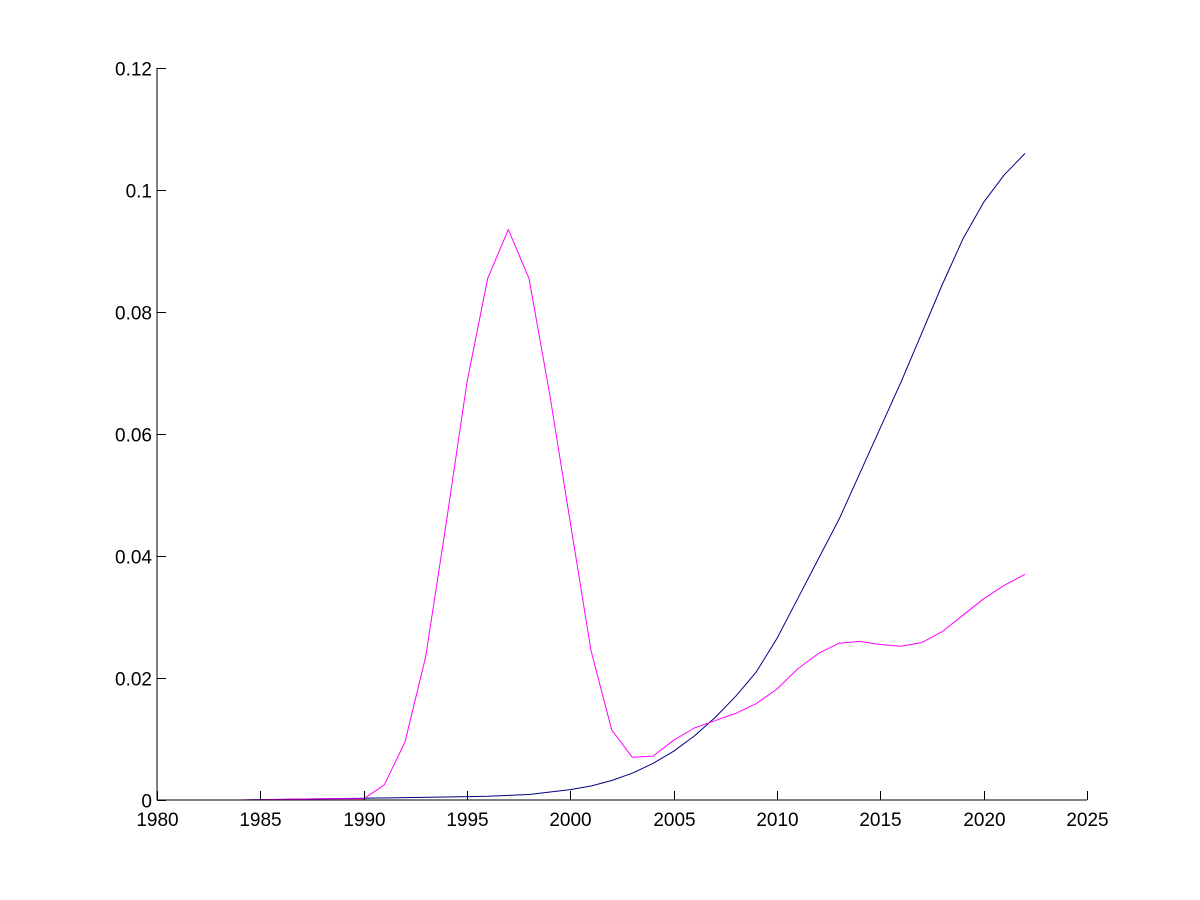  I want to click on y-tick-label: 0.04, so click(133, 558).